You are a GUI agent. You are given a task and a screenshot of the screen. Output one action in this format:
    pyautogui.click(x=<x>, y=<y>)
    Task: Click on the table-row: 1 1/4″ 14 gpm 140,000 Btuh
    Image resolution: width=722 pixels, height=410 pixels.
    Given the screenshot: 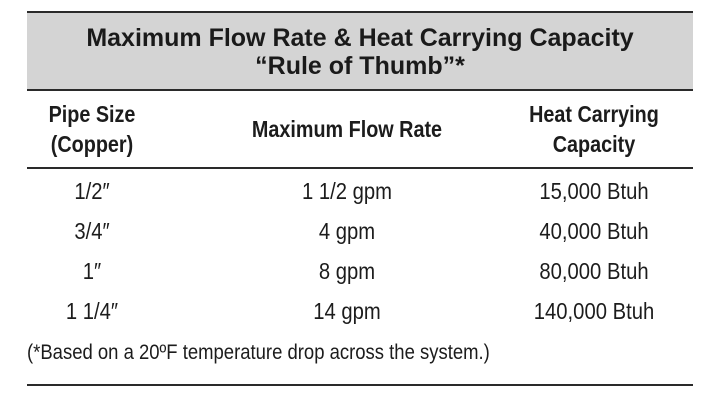 What is the action you would take?
    pyautogui.click(x=360, y=311)
    